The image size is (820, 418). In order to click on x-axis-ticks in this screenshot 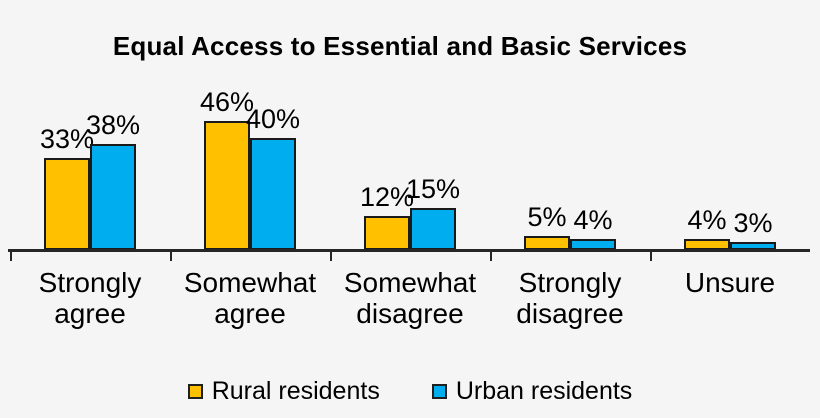, I will do `click(410, 257)`.